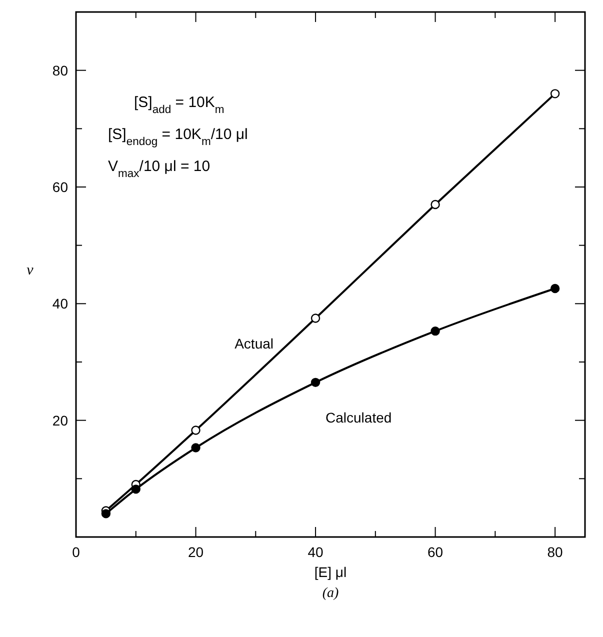 This screenshot has width=603, height=637. I want to click on text: (a), so click(330, 593).